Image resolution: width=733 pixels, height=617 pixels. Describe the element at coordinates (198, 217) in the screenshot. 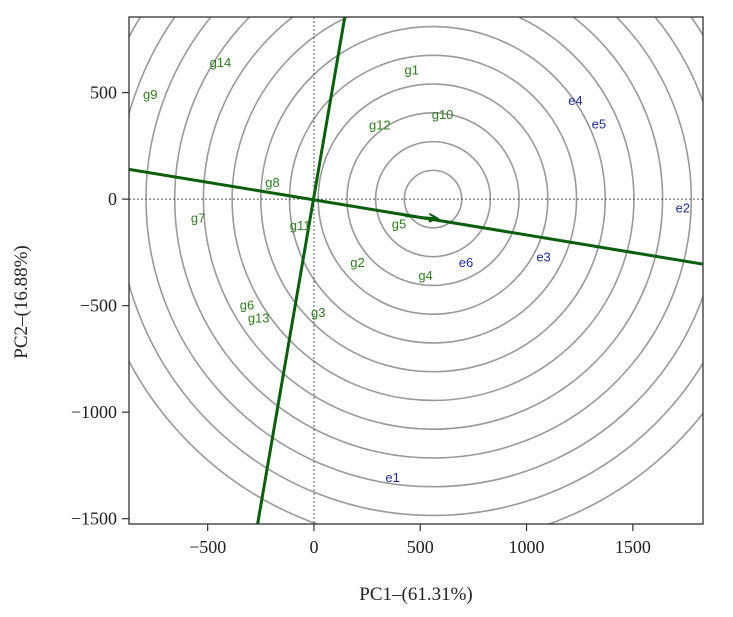

I see `genotype-label-g7: g7` at that location.